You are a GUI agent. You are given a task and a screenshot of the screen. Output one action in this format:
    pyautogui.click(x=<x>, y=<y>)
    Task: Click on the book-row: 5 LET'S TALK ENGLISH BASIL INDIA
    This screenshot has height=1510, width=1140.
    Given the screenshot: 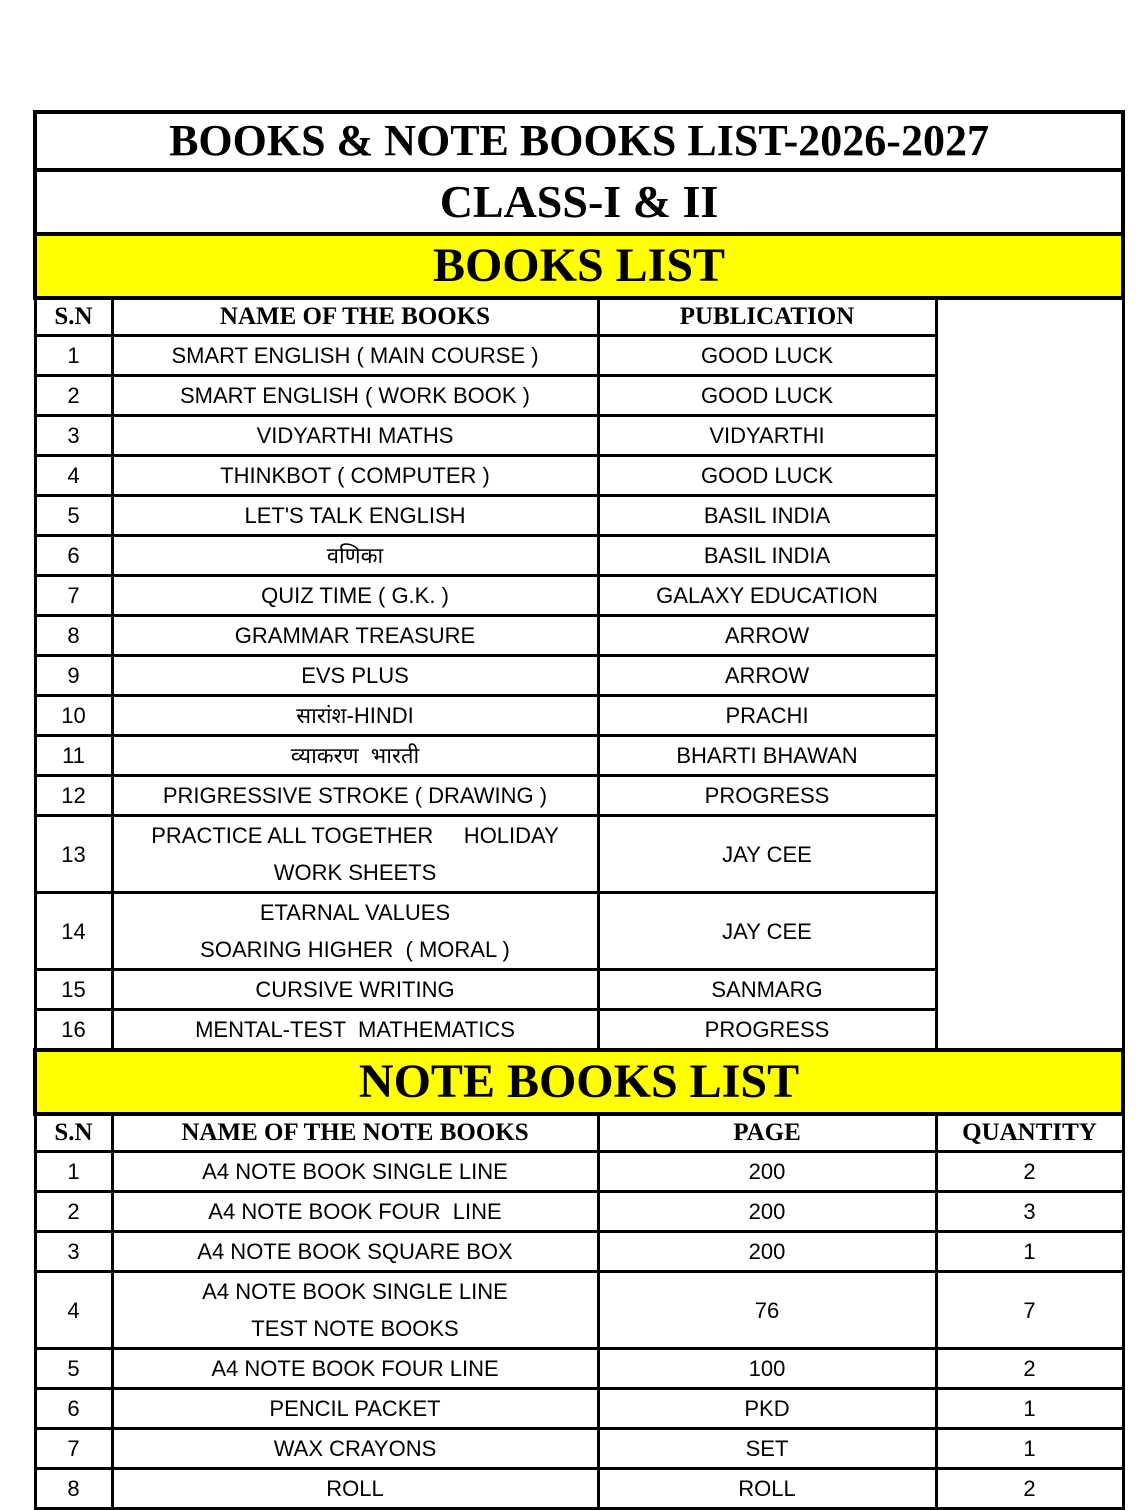 What is the action you would take?
    pyautogui.click(x=578, y=515)
    